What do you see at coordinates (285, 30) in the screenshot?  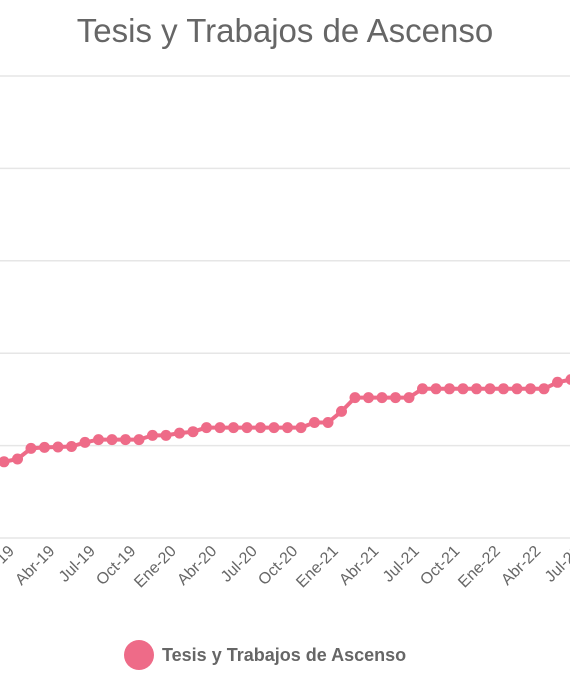 I see `chart-title: Tesis y Trabajos de Ascenso` at bounding box center [285, 30].